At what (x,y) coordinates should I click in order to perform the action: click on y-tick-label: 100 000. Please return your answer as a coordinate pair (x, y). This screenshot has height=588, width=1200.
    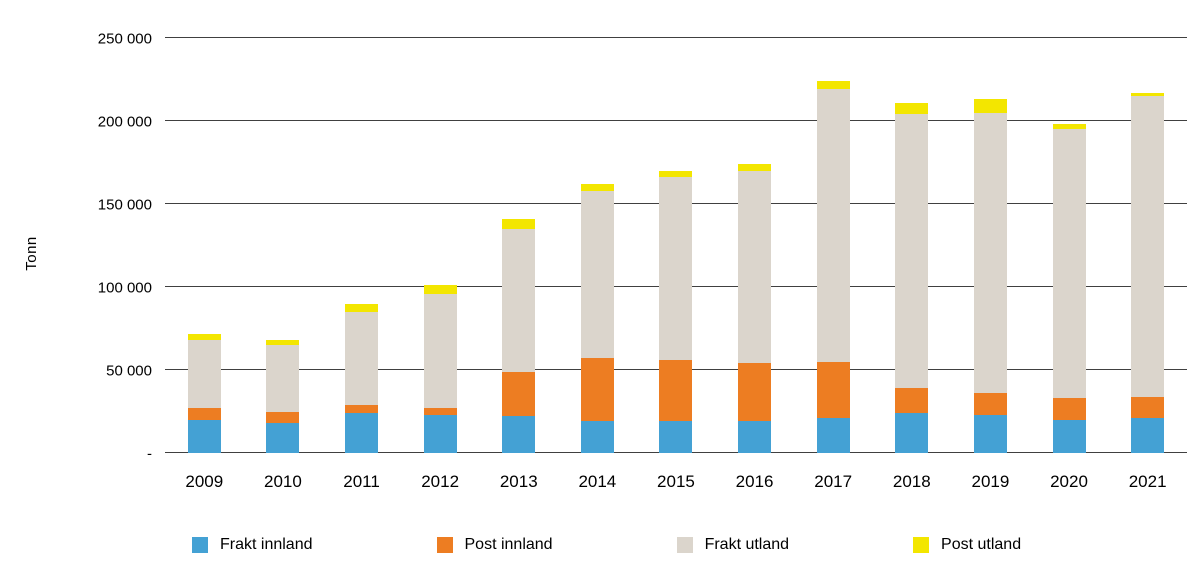
    Looking at the image, I should click on (124, 287).